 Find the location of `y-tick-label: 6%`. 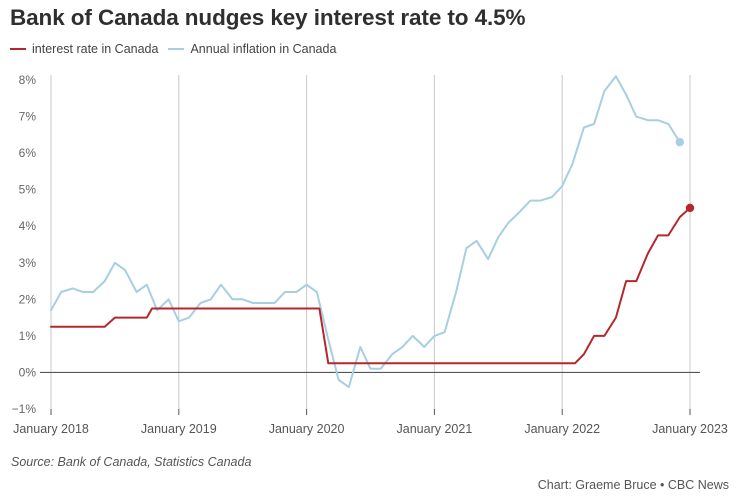

y-tick-label: 6% is located at coordinates (28, 153).